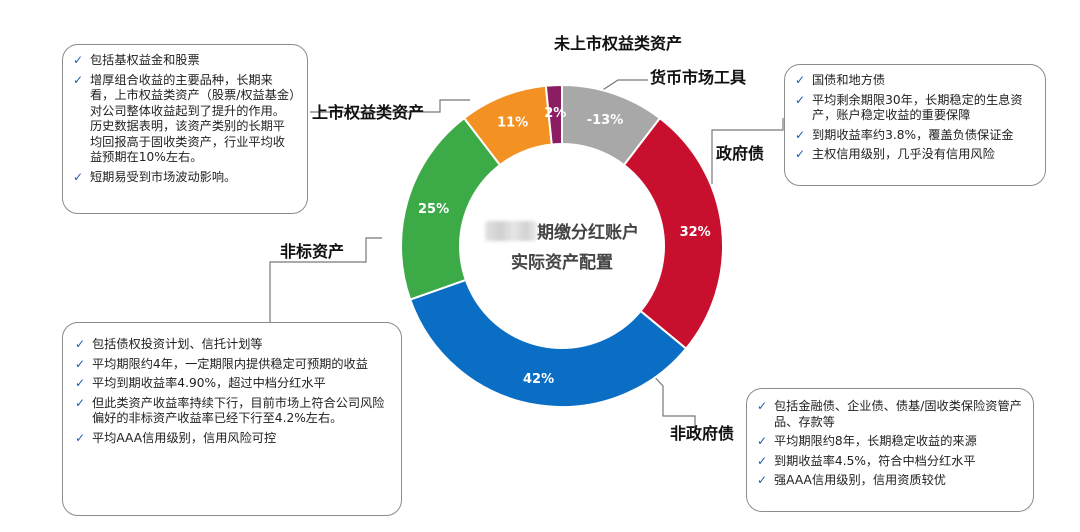  What do you see at coordinates (538, 379) in the screenshot?
I see `slice-label-2: 42%` at bounding box center [538, 379].